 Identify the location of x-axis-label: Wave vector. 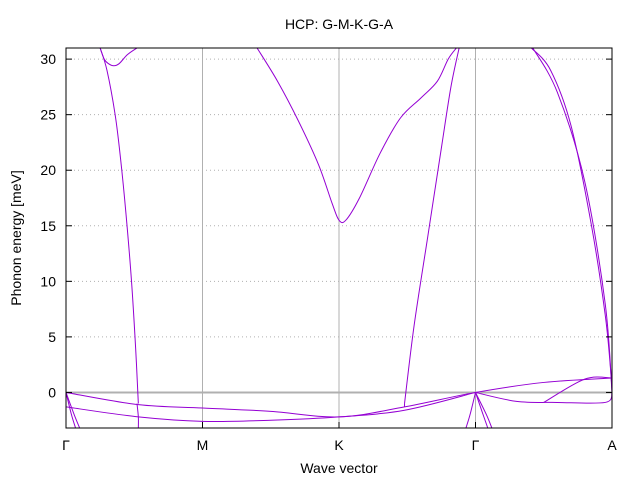
(339, 468).